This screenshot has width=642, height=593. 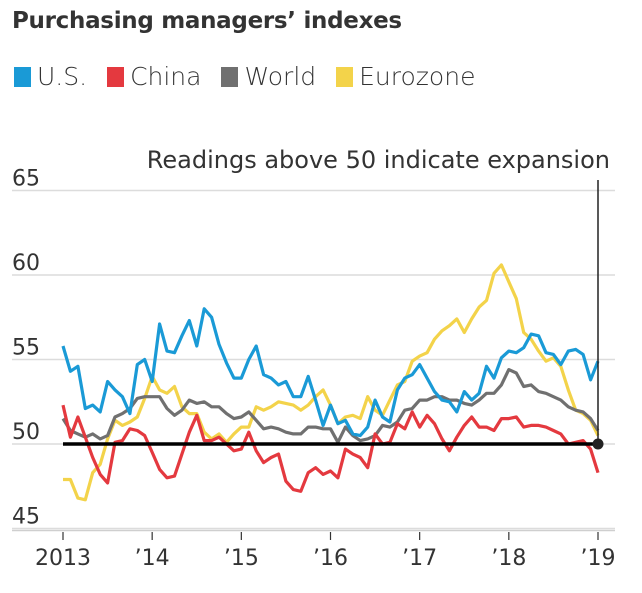 I want to click on legend-label: U.S., so click(x=62, y=76).